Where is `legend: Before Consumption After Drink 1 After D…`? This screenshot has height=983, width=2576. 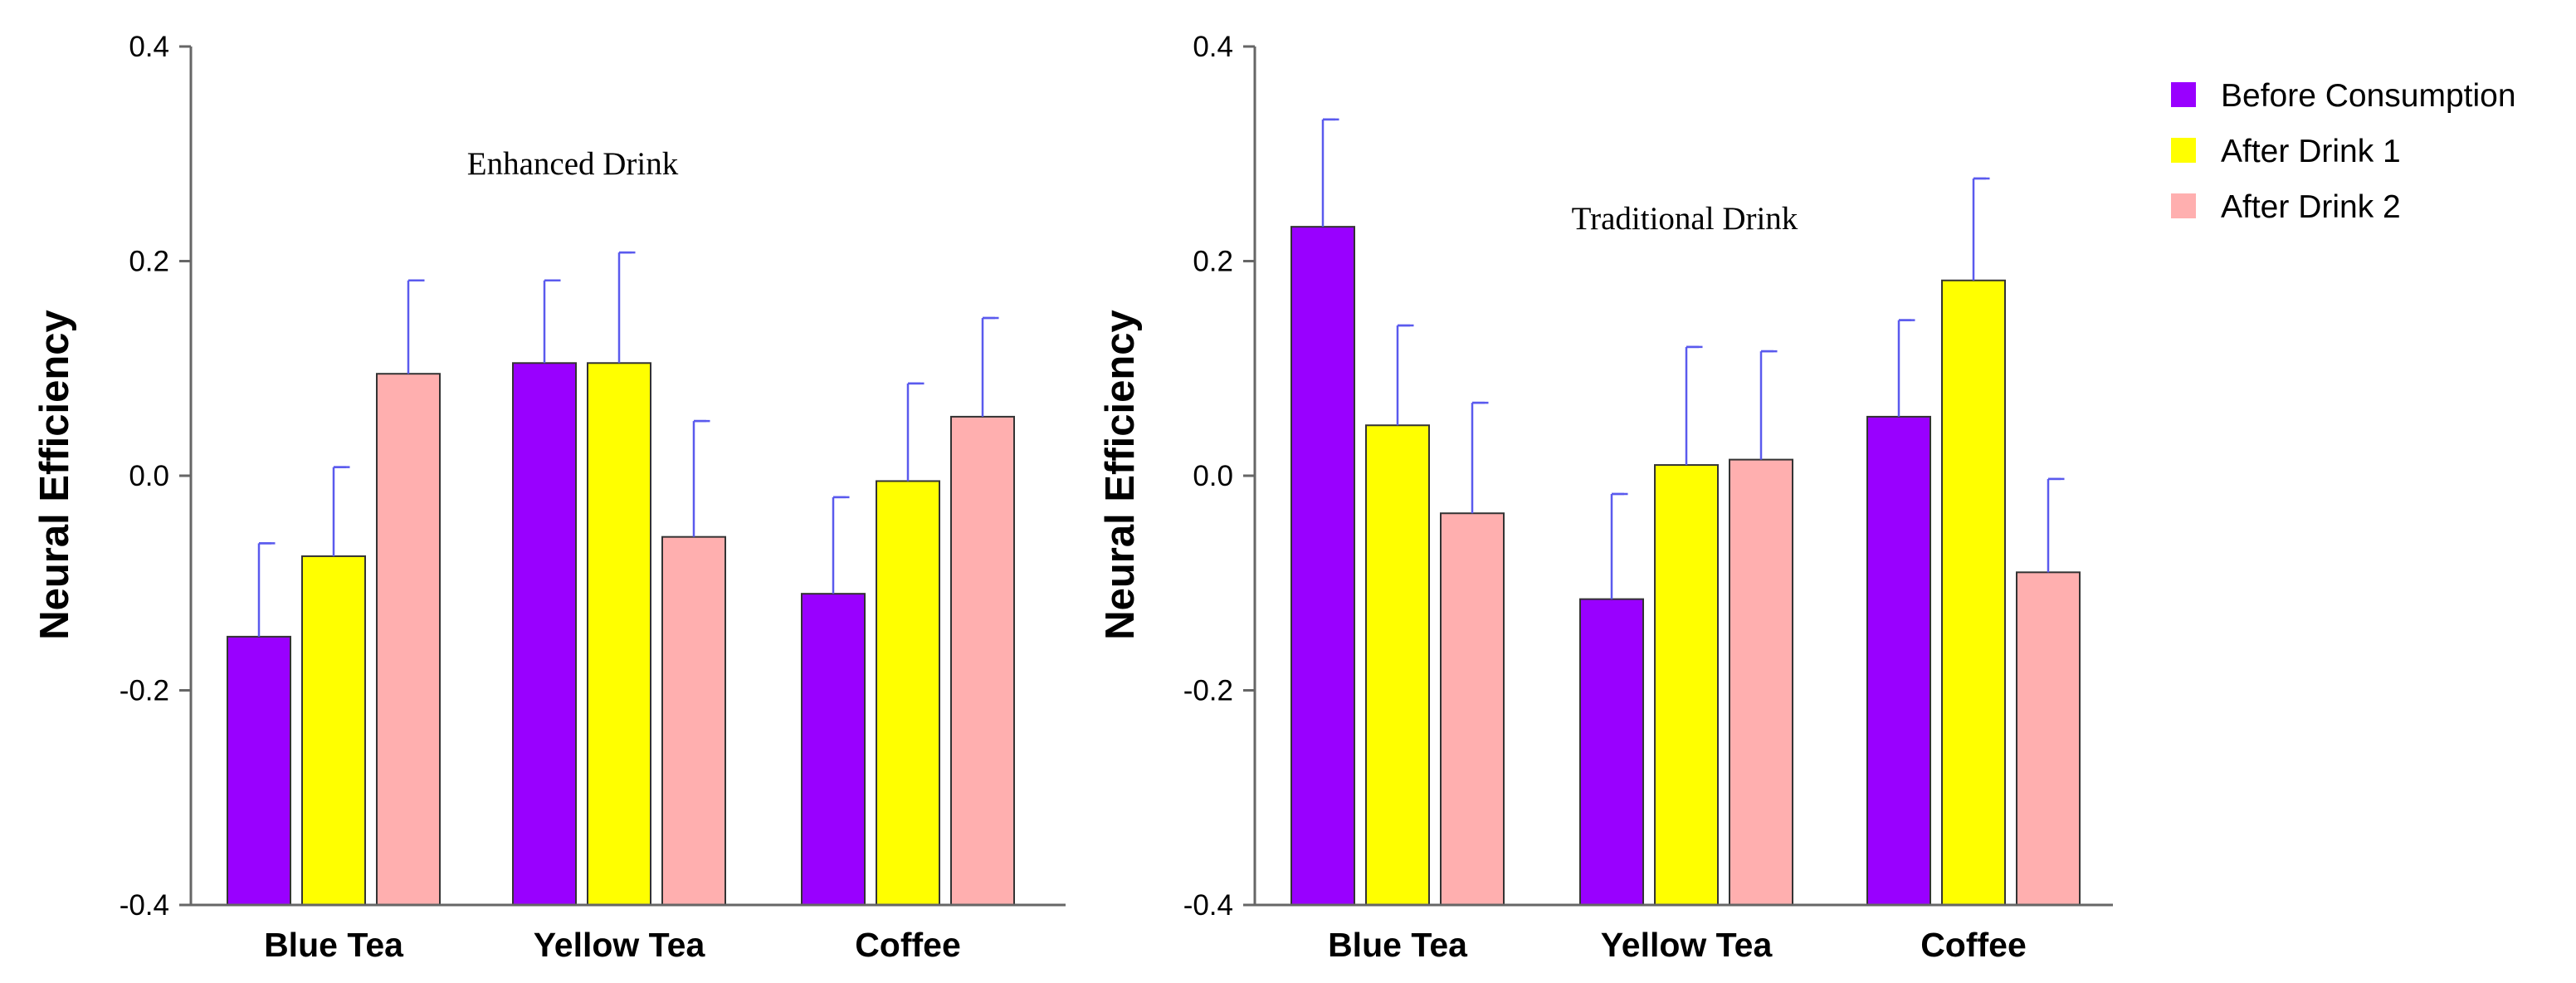
legend: Before Consumption After Drink 1 After D… is located at coordinates (2344, 151).